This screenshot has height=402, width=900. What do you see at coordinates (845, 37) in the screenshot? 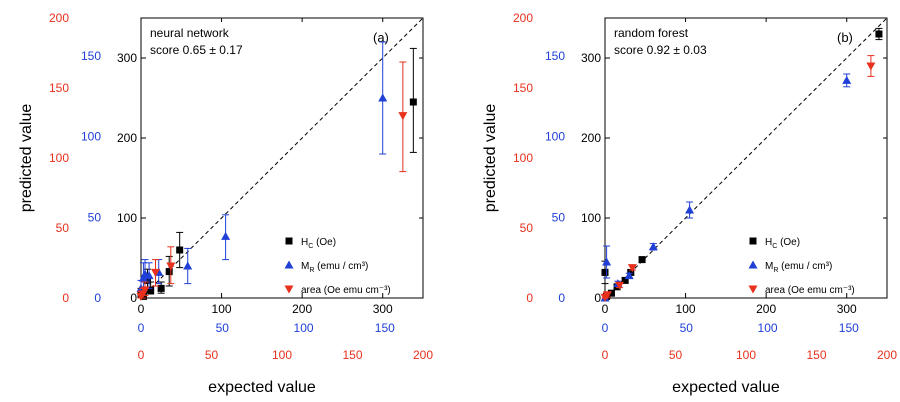
I see `panel-label: (b)` at bounding box center [845, 37].